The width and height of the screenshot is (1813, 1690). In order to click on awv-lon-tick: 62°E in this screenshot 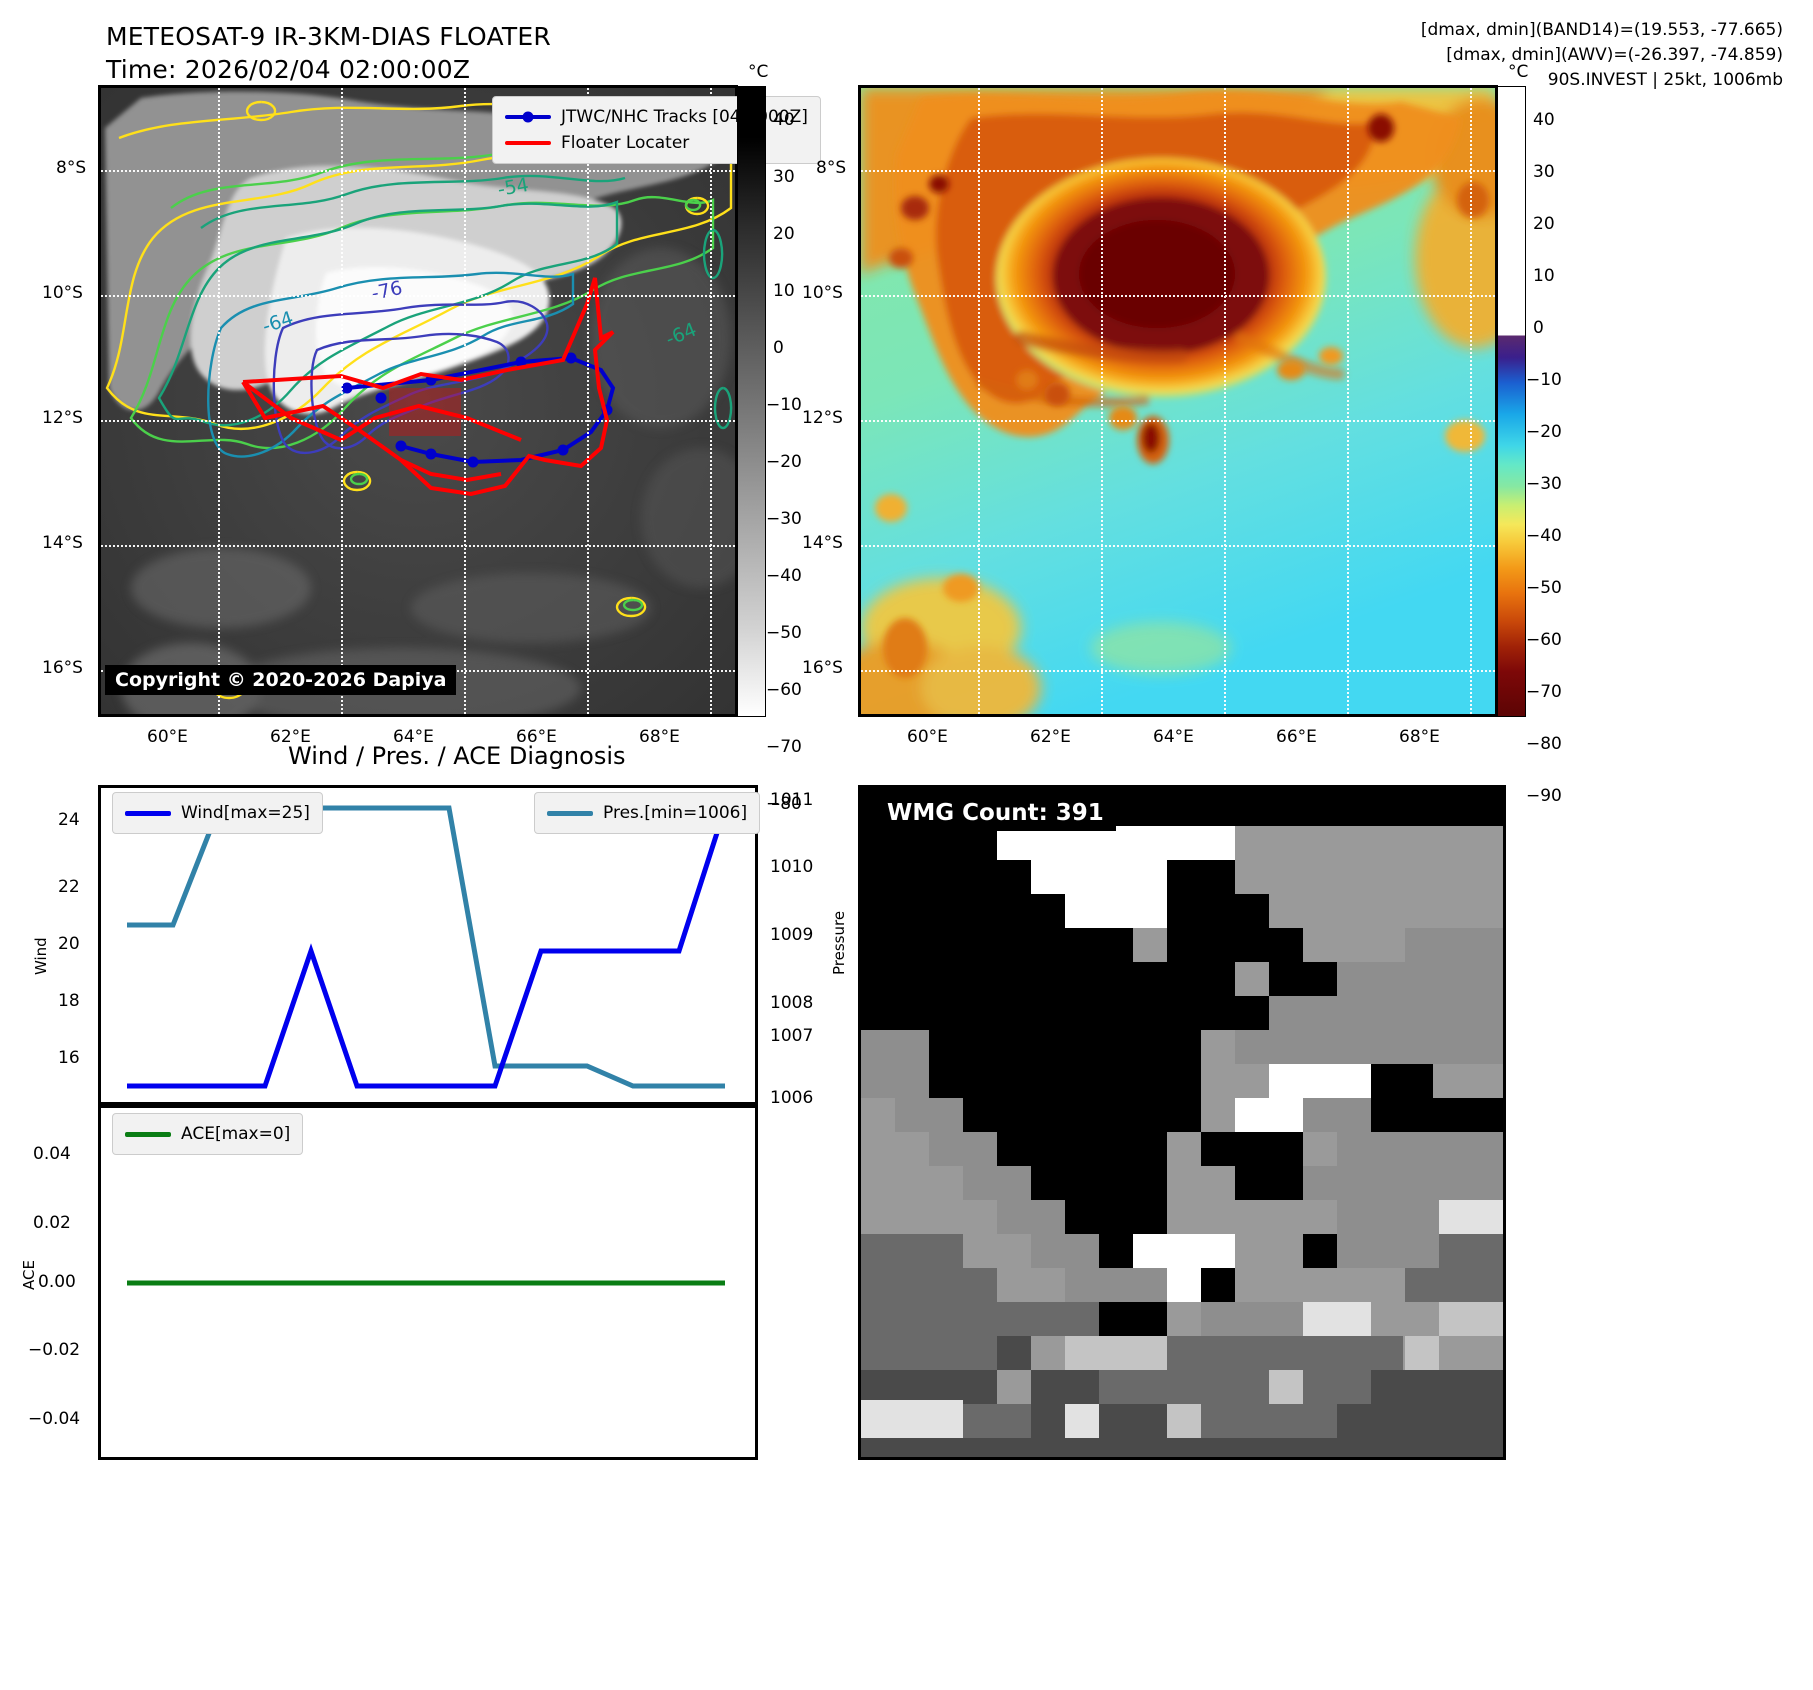, I will do `click(1050, 737)`.